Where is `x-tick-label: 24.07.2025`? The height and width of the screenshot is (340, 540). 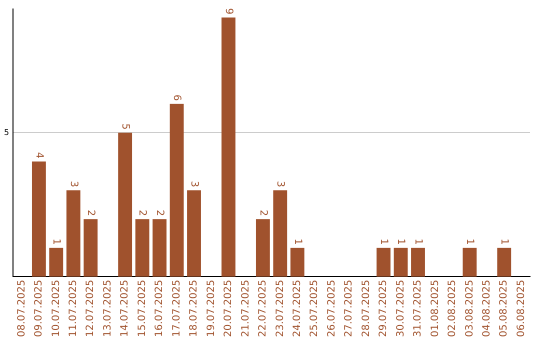
x-tick-label: 24.07.2025 is located at coordinates (297, 309).